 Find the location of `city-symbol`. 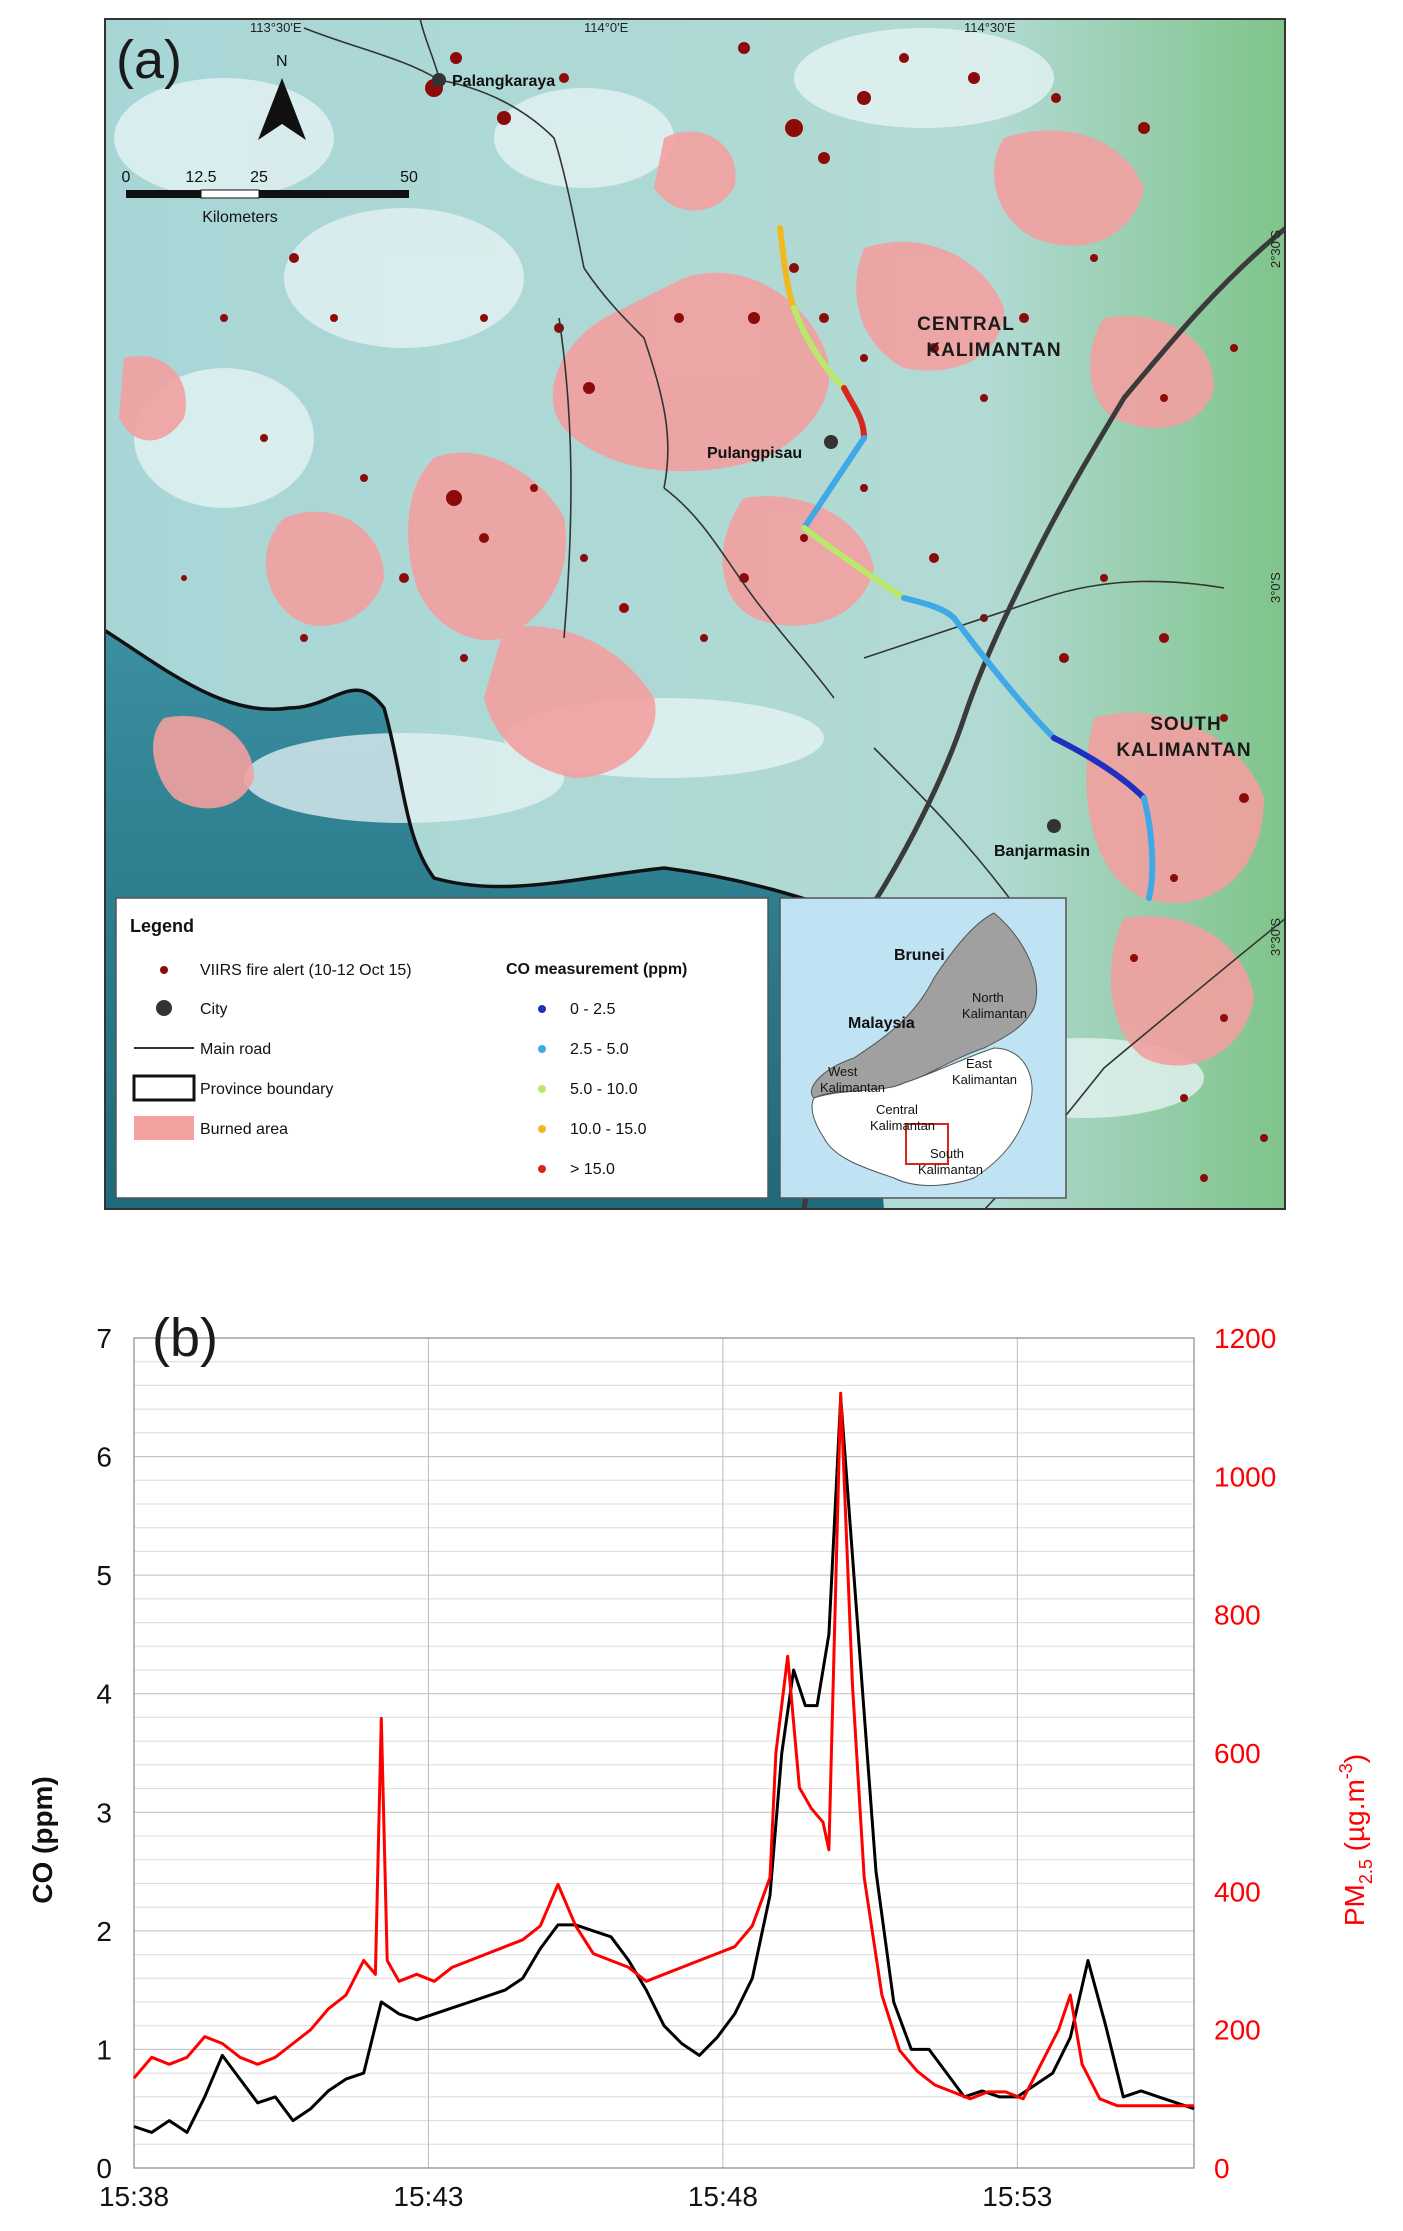

city-symbol is located at coordinates (164, 1008).